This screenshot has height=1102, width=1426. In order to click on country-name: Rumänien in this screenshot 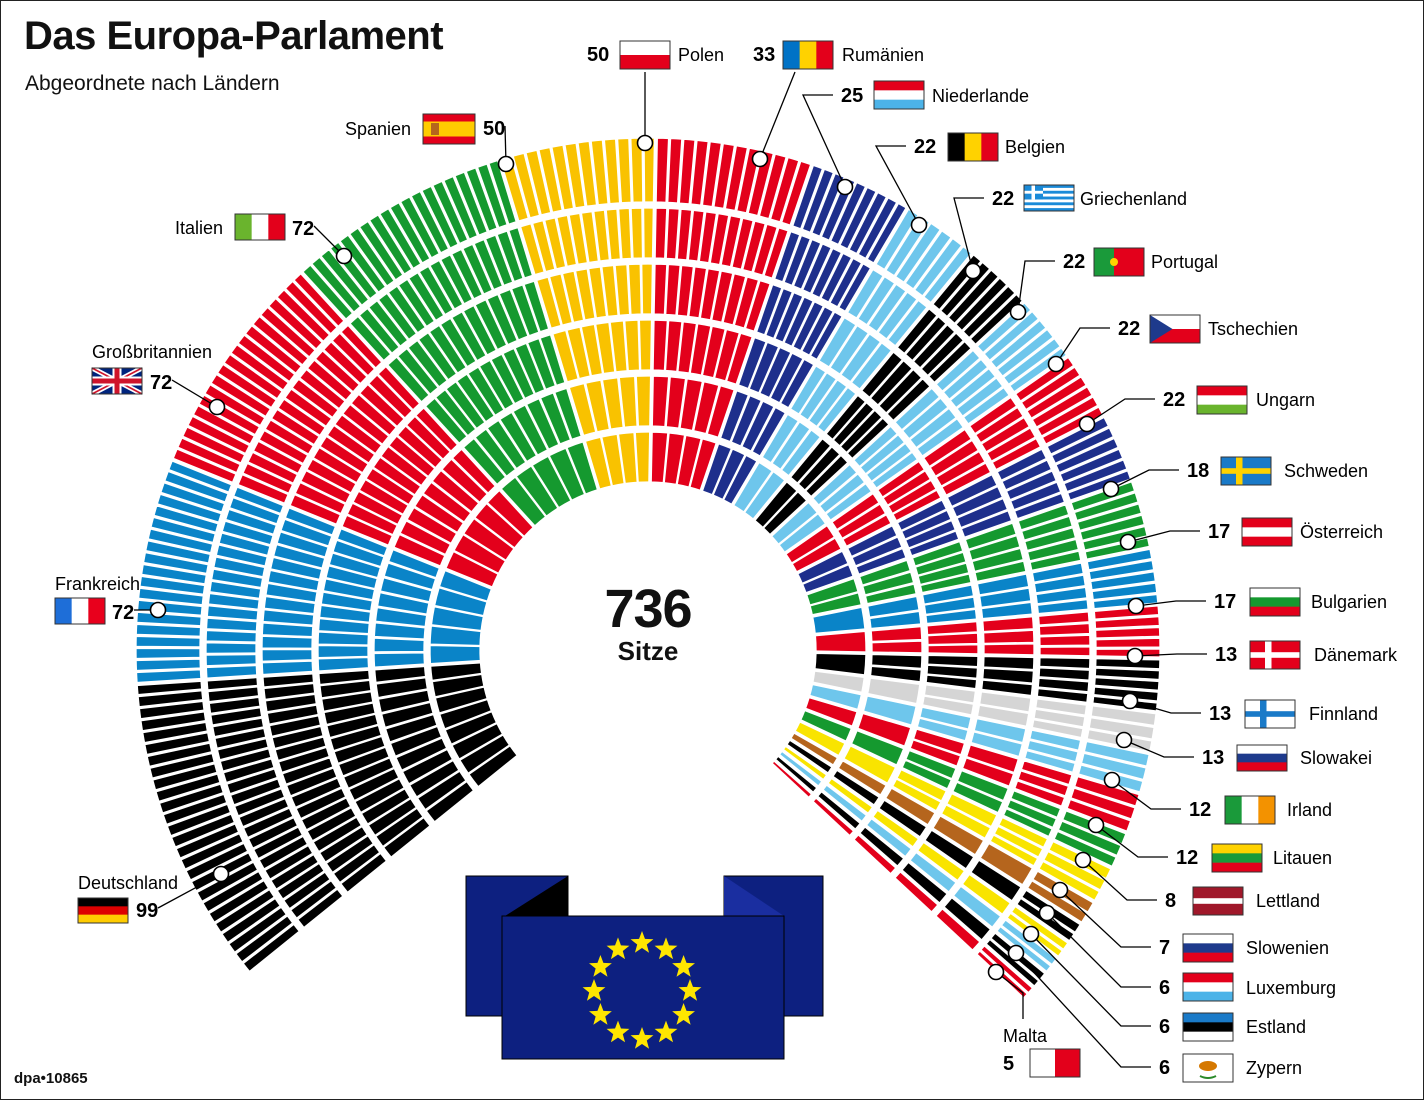, I will do `click(883, 55)`.